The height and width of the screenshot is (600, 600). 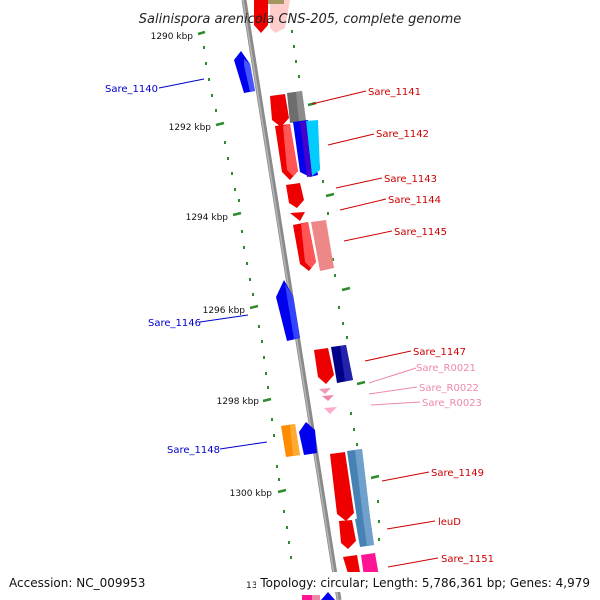 What do you see at coordinates (325, 391) in the screenshot?
I see `gene-sare-r0021` at bounding box center [325, 391].